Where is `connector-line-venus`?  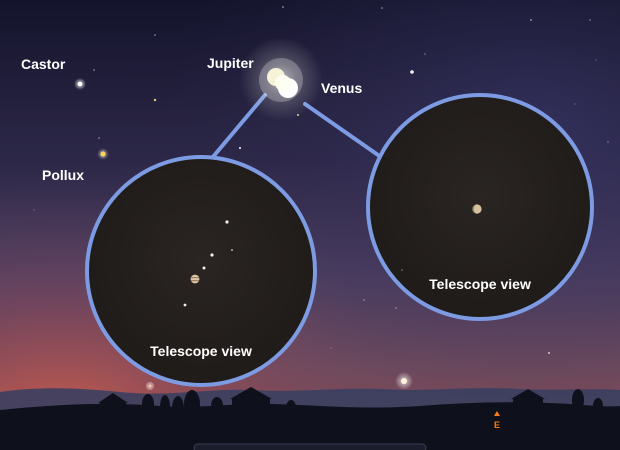
connector-line-venus is located at coordinates (341, 129).